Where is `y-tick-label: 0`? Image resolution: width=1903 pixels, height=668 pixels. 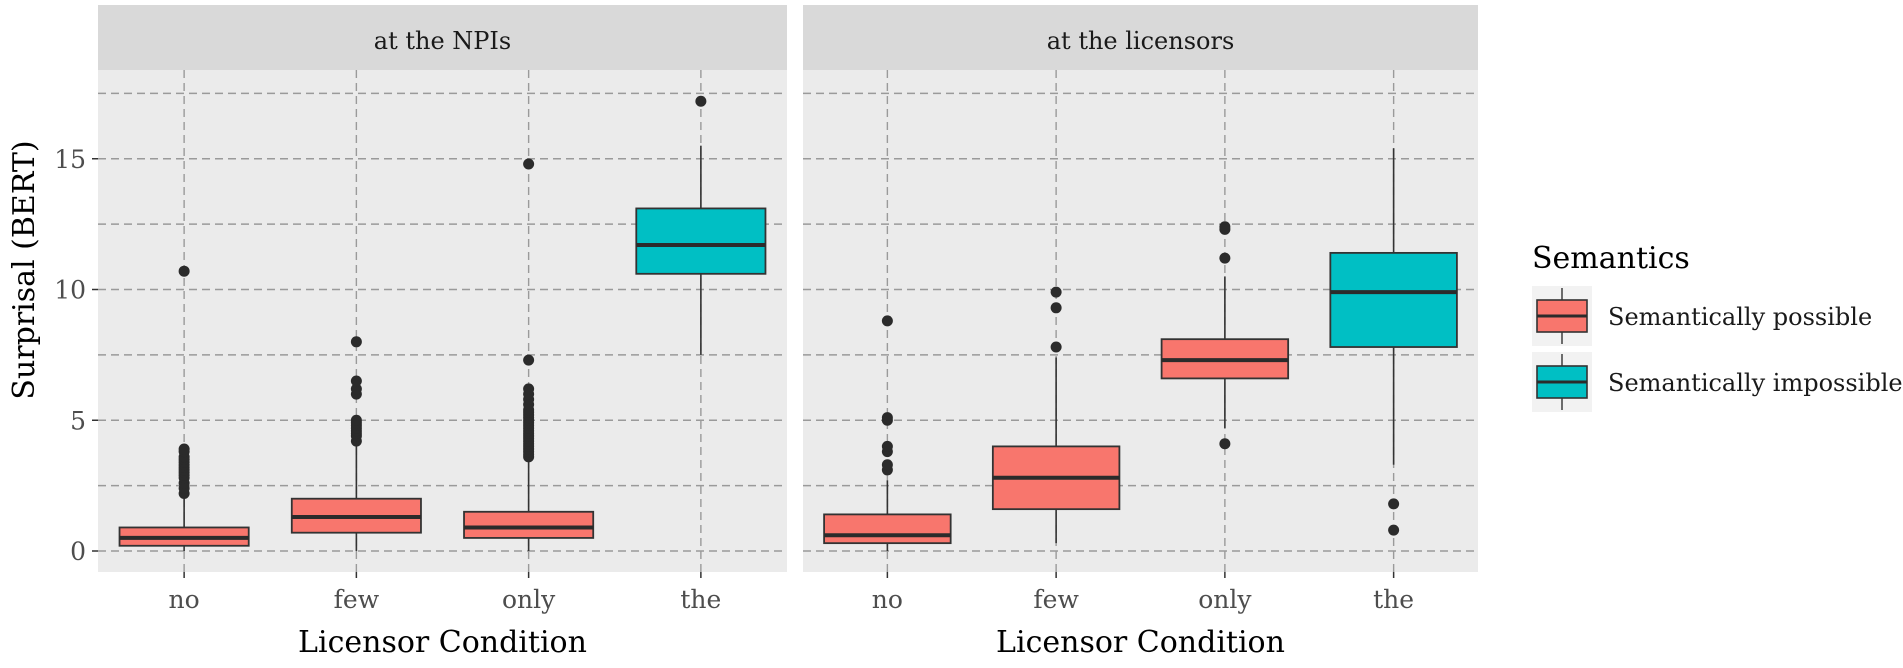
y-tick-label: 0 is located at coordinates (78, 551).